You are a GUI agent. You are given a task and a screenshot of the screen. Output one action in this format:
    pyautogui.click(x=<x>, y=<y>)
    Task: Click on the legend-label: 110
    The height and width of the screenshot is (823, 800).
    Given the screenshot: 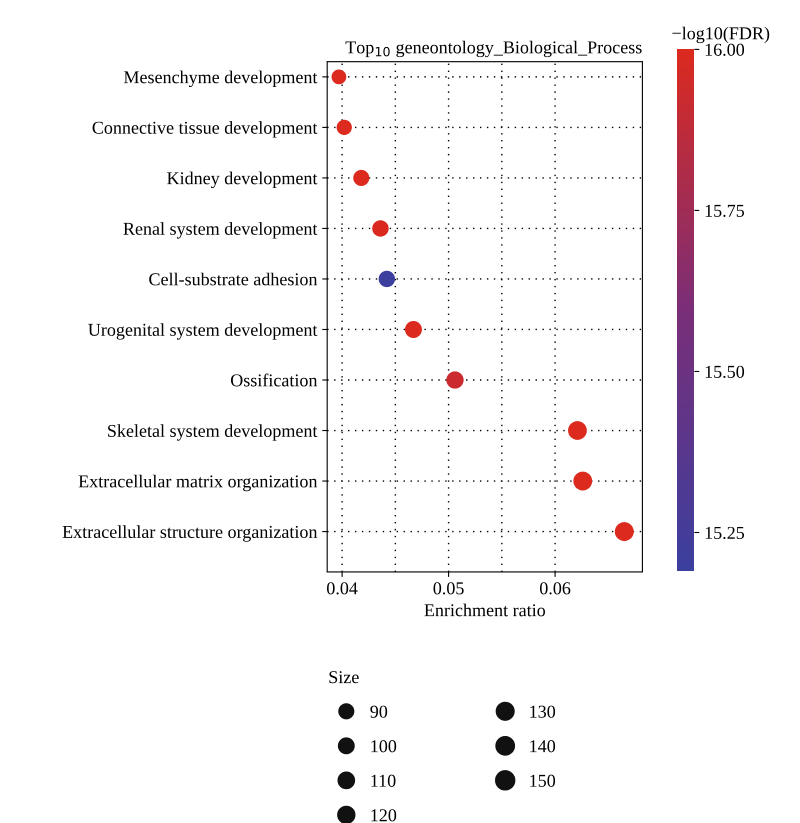 What is the action you would take?
    pyautogui.click(x=383, y=780)
    